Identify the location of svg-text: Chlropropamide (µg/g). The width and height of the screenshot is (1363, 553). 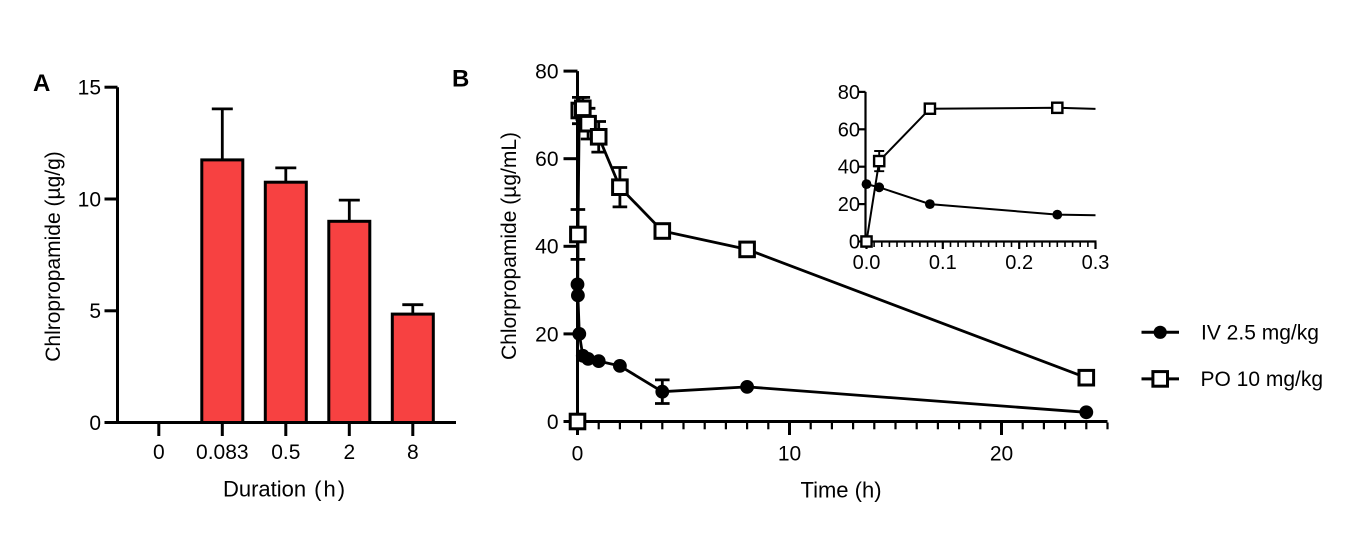
(53, 256).